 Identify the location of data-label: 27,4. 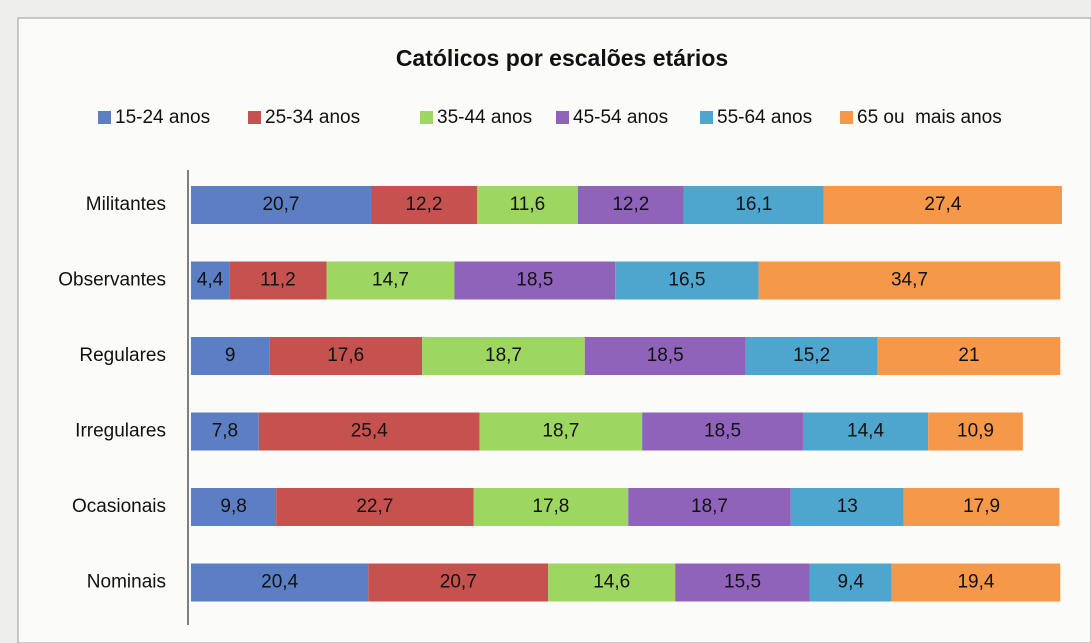
(942, 204).